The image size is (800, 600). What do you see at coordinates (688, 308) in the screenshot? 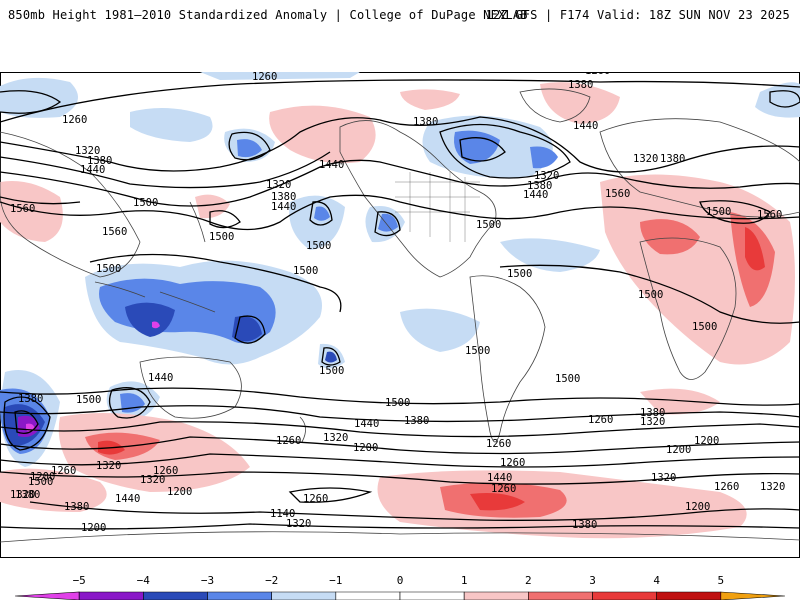
I see `coast-africa` at bounding box center [688, 308].